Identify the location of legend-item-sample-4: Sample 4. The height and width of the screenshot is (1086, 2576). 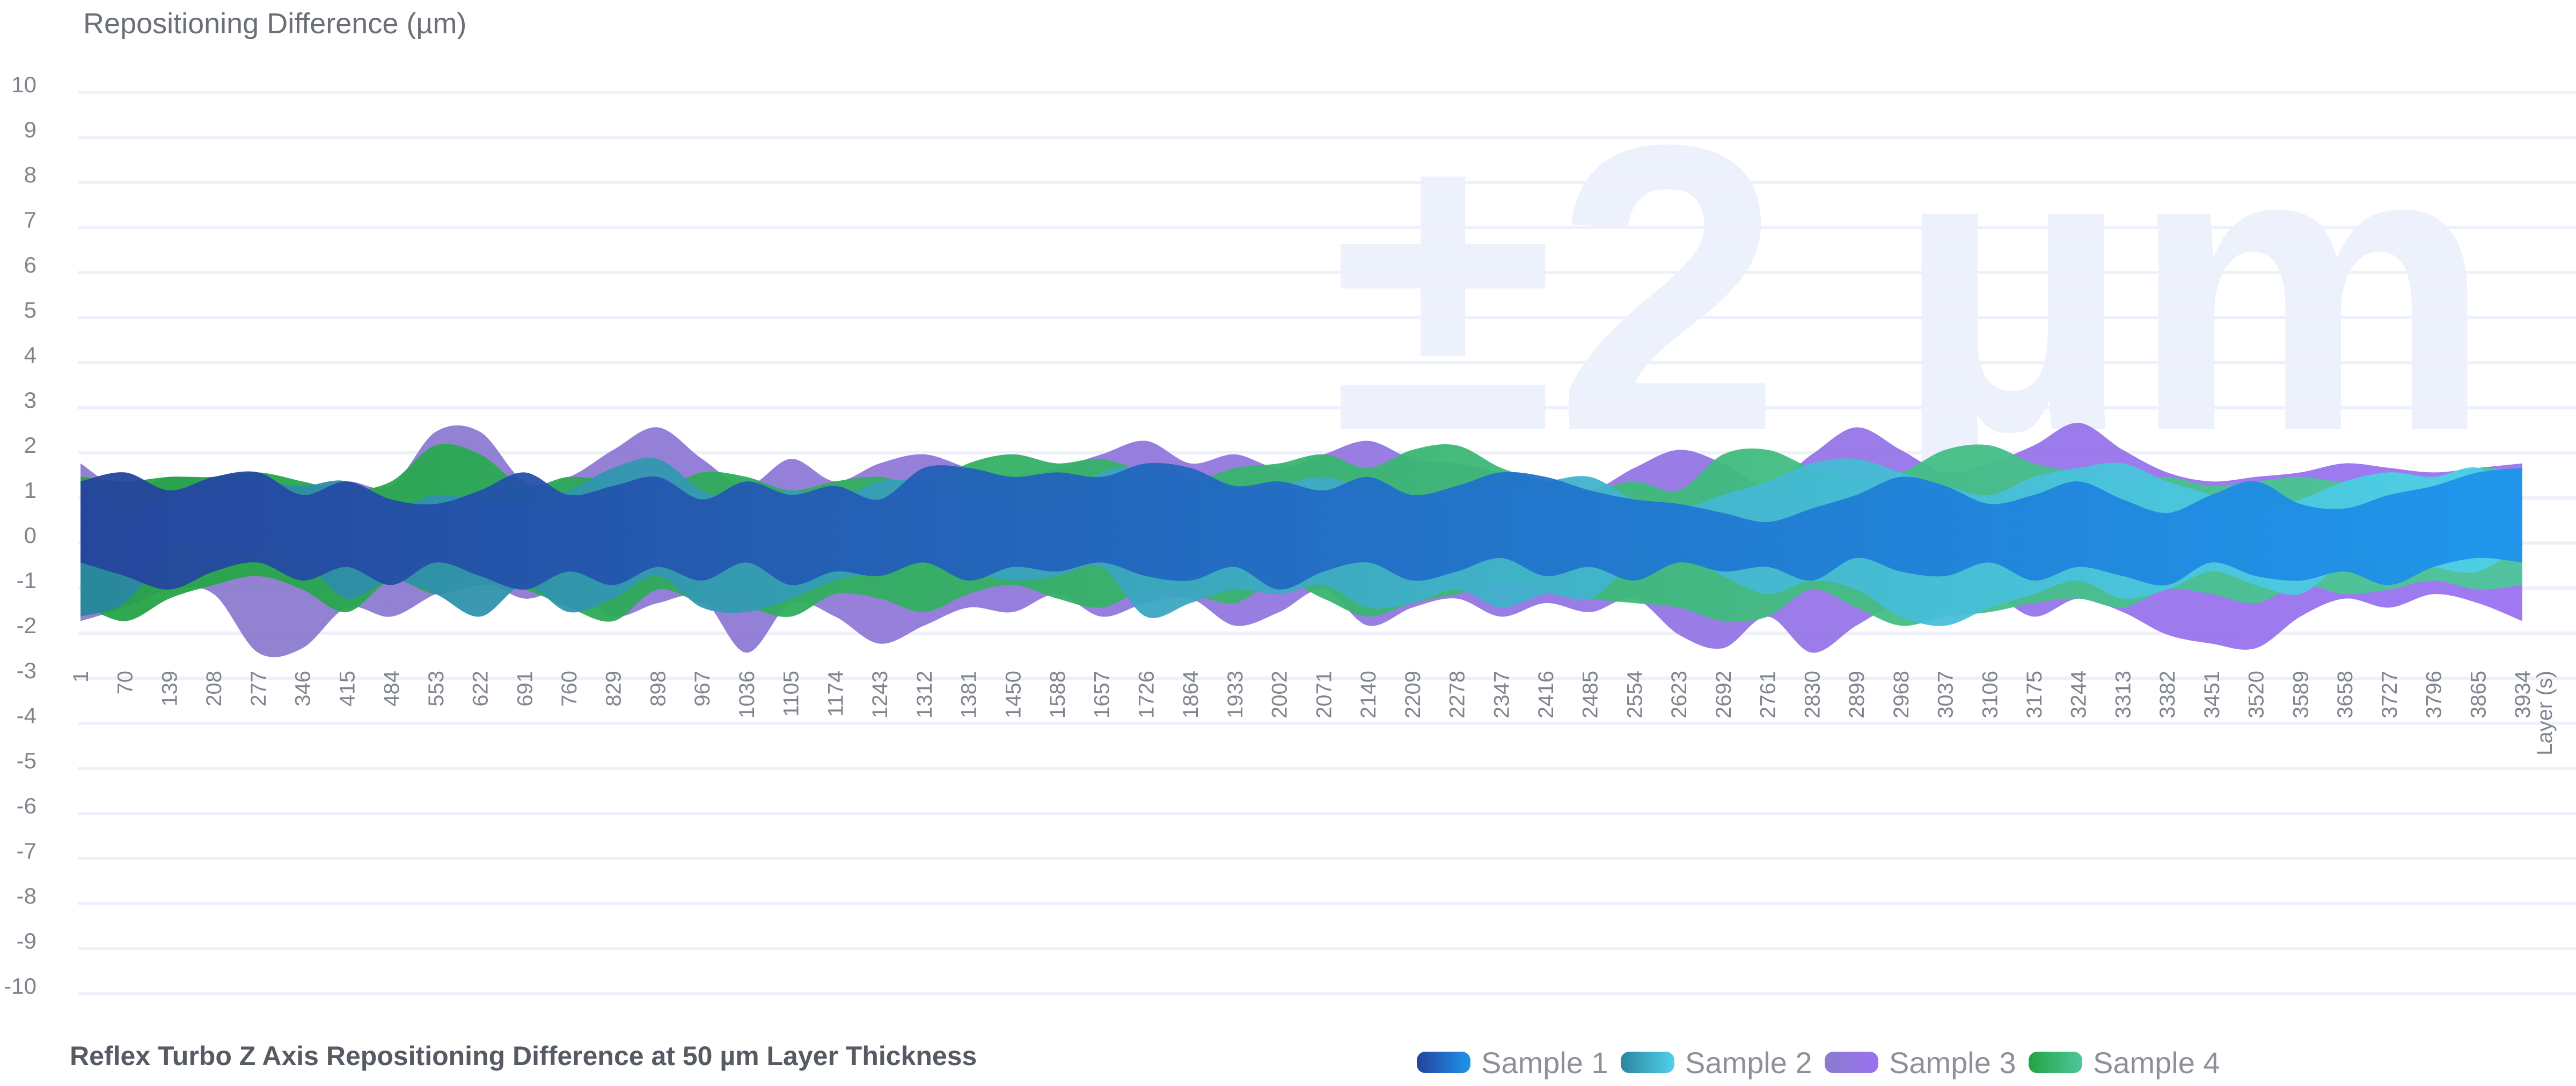
(2124, 1063).